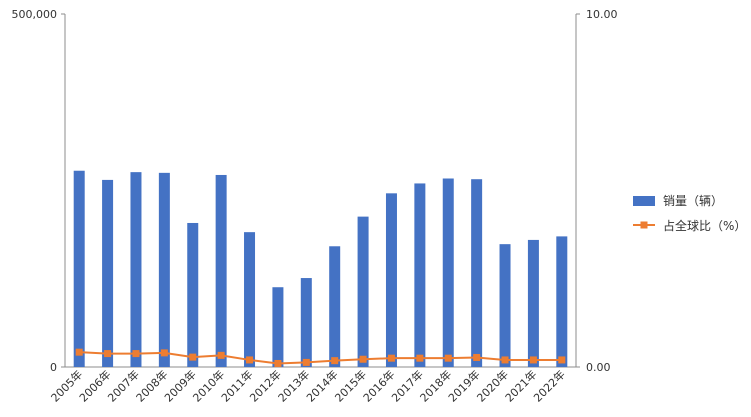 The image size is (751, 417). I want to click on right-tick-label: 0.00, so click(598, 367).